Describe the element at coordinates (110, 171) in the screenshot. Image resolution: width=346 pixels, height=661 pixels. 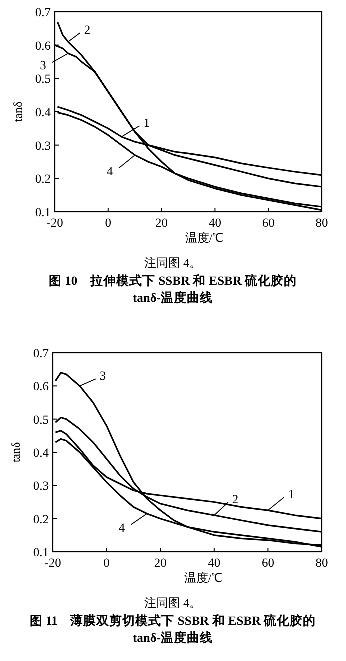
I see `series-label: 4` at that location.